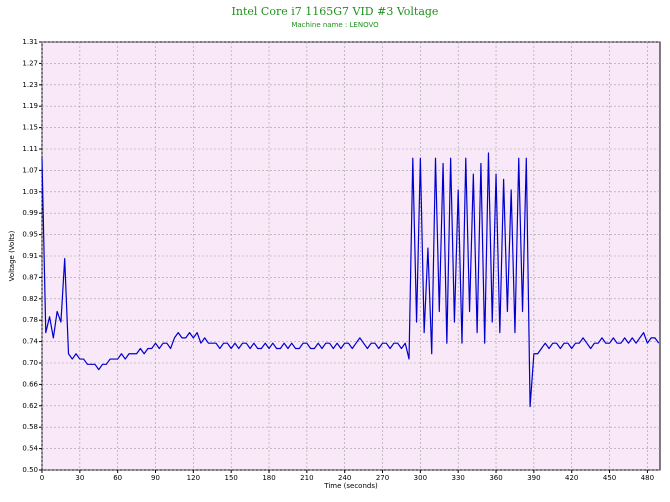 The image size is (670, 502). What do you see at coordinates (42, 478) in the screenshot?
I see `x-tick-label: 0` at bounding box center [42, 478].